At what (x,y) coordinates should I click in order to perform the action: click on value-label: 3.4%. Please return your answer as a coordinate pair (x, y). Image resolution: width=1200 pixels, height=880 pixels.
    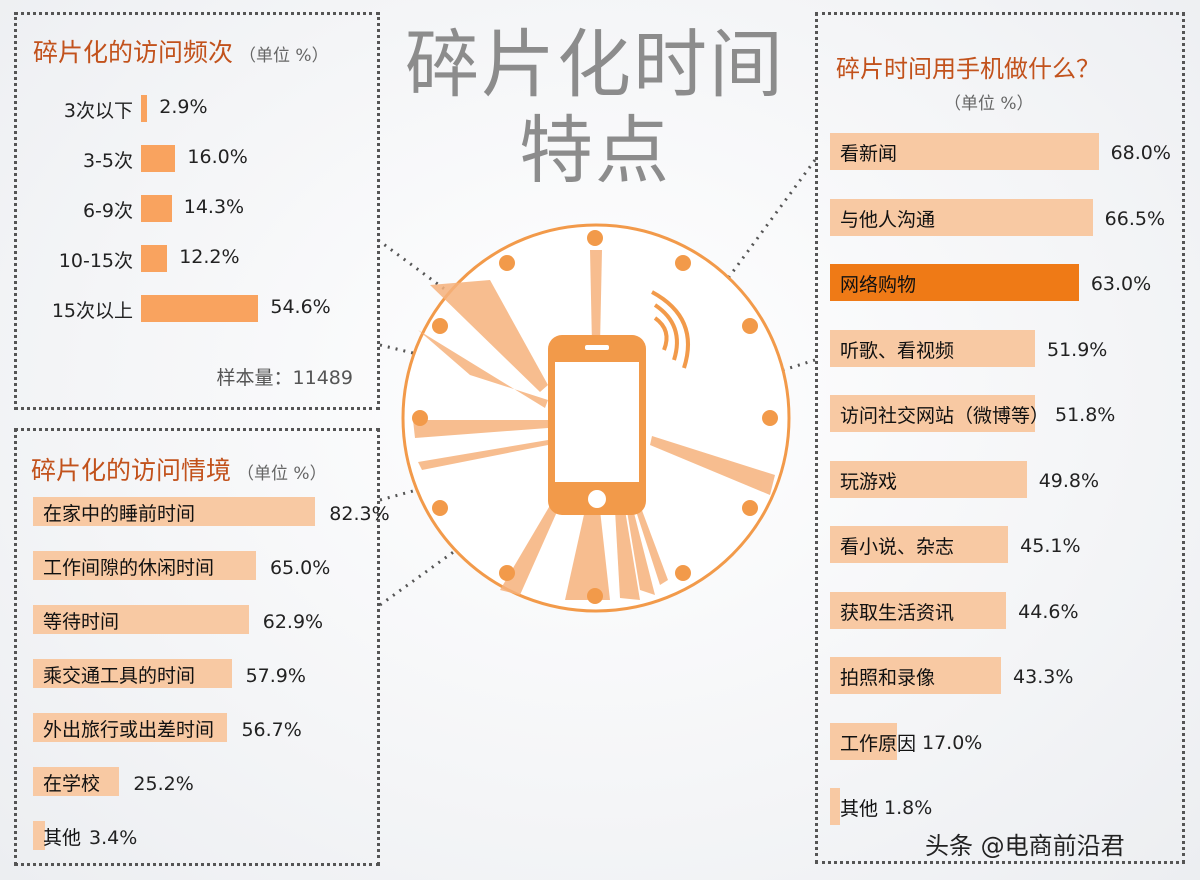
    Looking at the image, I should click on (113, 838).